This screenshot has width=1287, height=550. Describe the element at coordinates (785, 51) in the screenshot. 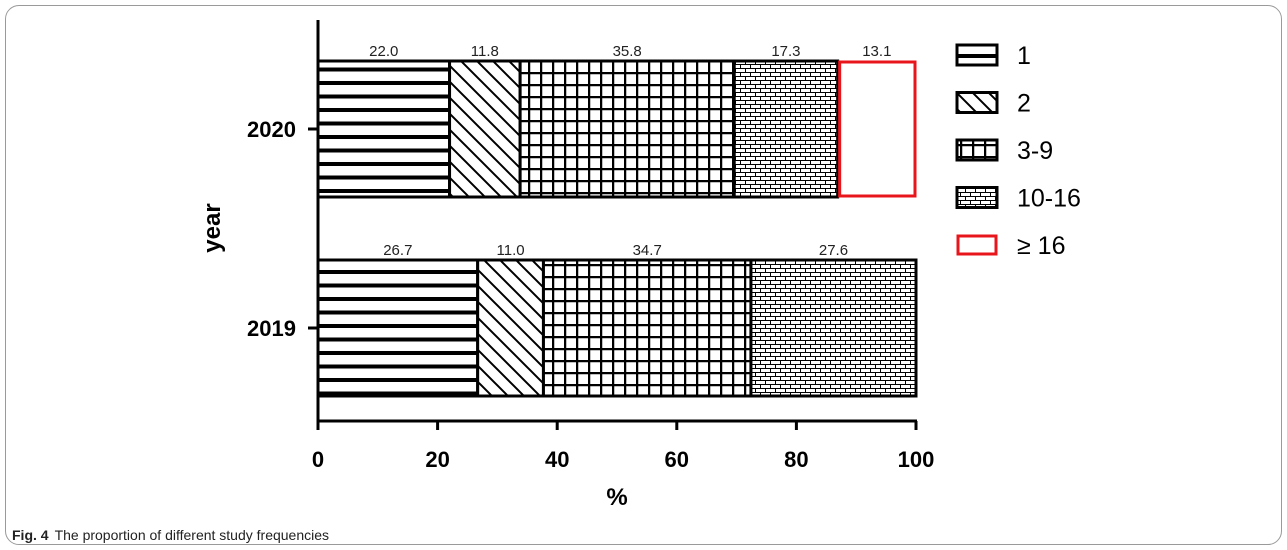

I see `data-label-2020-series-3: 17.3` at that location.